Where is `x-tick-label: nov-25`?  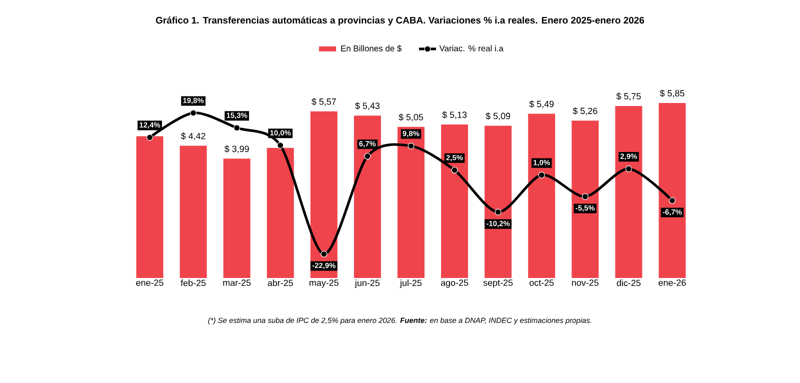
x-tick-label: nov-25 is located at coordinates (585, 283).